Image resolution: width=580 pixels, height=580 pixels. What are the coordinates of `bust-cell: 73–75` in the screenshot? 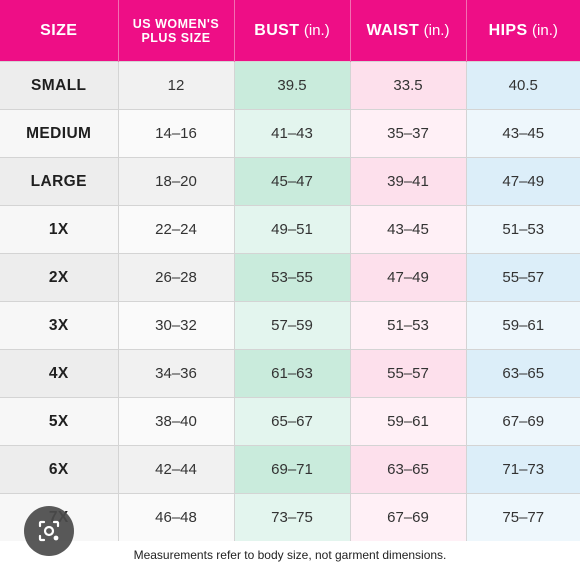 It's located at (292, 517).